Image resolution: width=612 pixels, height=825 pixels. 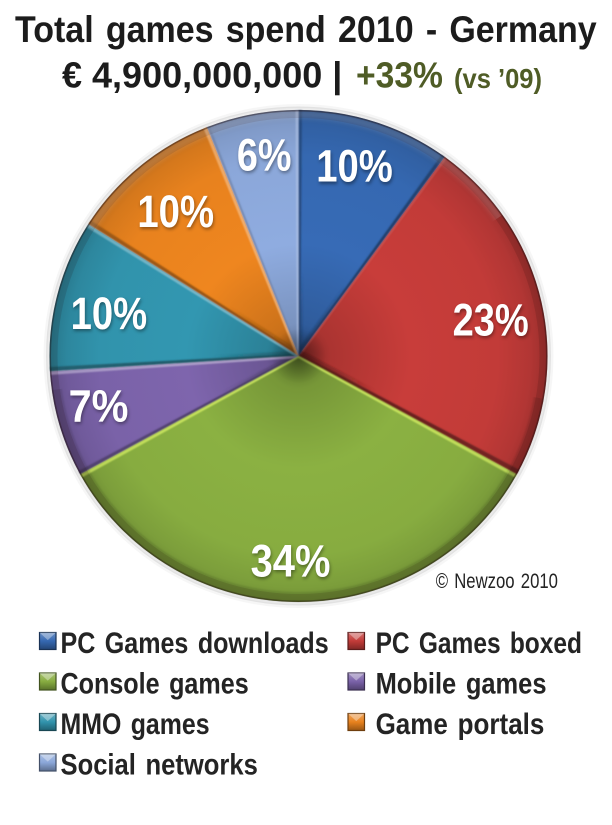 I want to click on svg-text: MMO games, so click(x=134, y=724).